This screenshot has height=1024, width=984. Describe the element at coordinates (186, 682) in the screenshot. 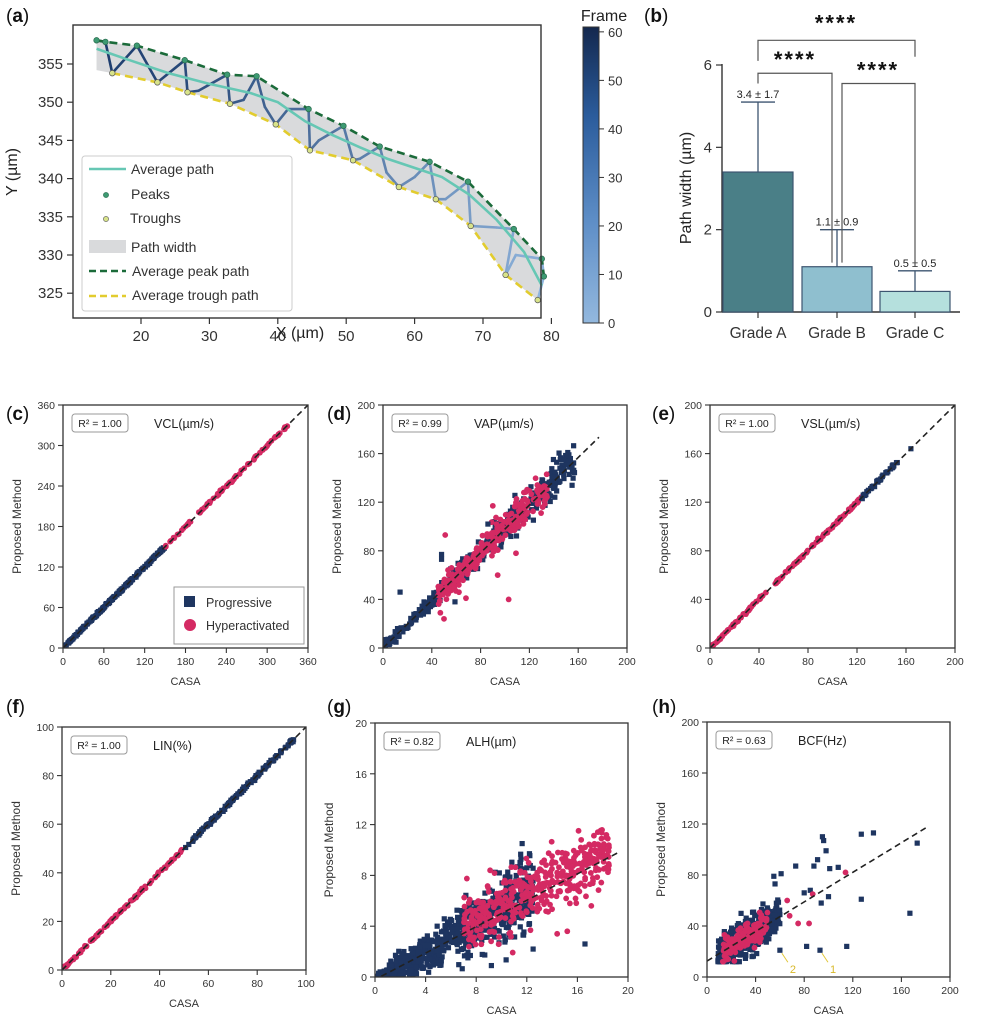

I see `x-axis-label: CASA` at that location.